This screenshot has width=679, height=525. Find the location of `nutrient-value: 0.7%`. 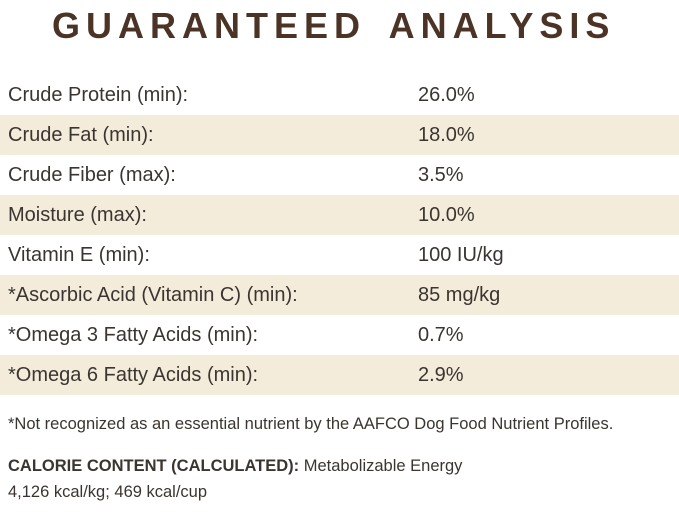

nutrient-value: 0.7% is located at coordinates (441, 334).